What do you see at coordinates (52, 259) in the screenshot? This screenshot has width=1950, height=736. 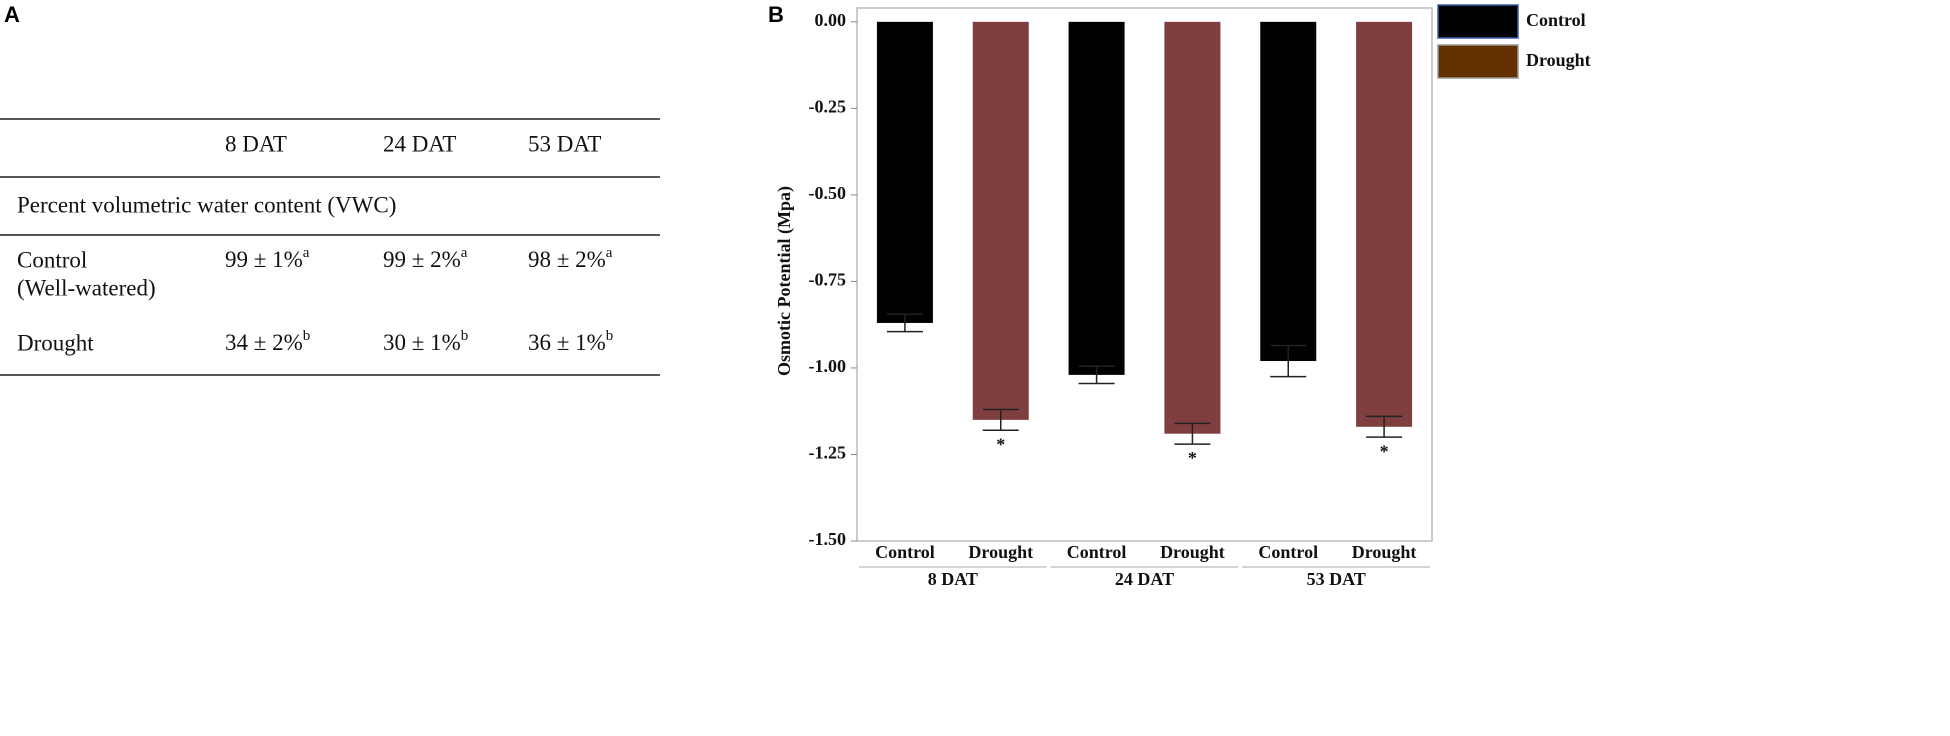 I see `row-label: Control` at bounding box center [52, 259].